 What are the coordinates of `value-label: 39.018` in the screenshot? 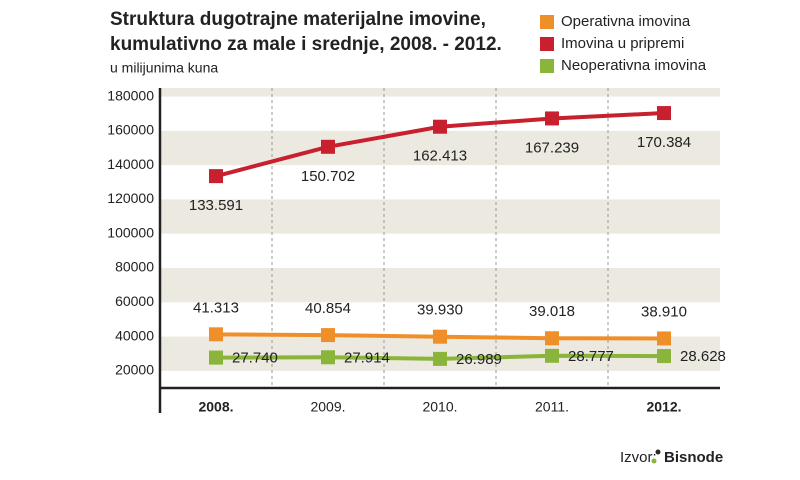 It's located at (552, 311).